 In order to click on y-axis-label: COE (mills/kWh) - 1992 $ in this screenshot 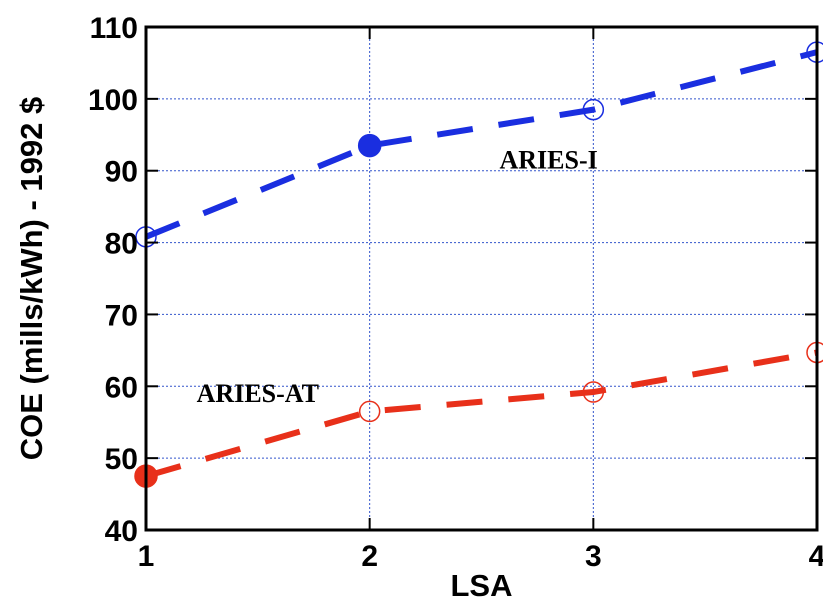, I will do `click(31, 279)`.